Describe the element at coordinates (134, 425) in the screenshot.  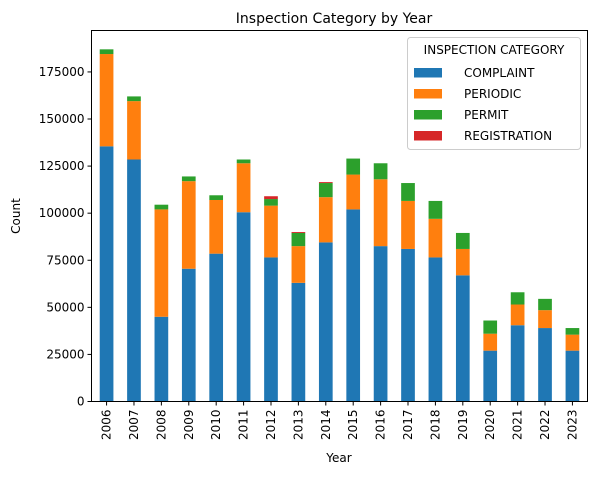
I see `x-tick-label: 2007` at that location.